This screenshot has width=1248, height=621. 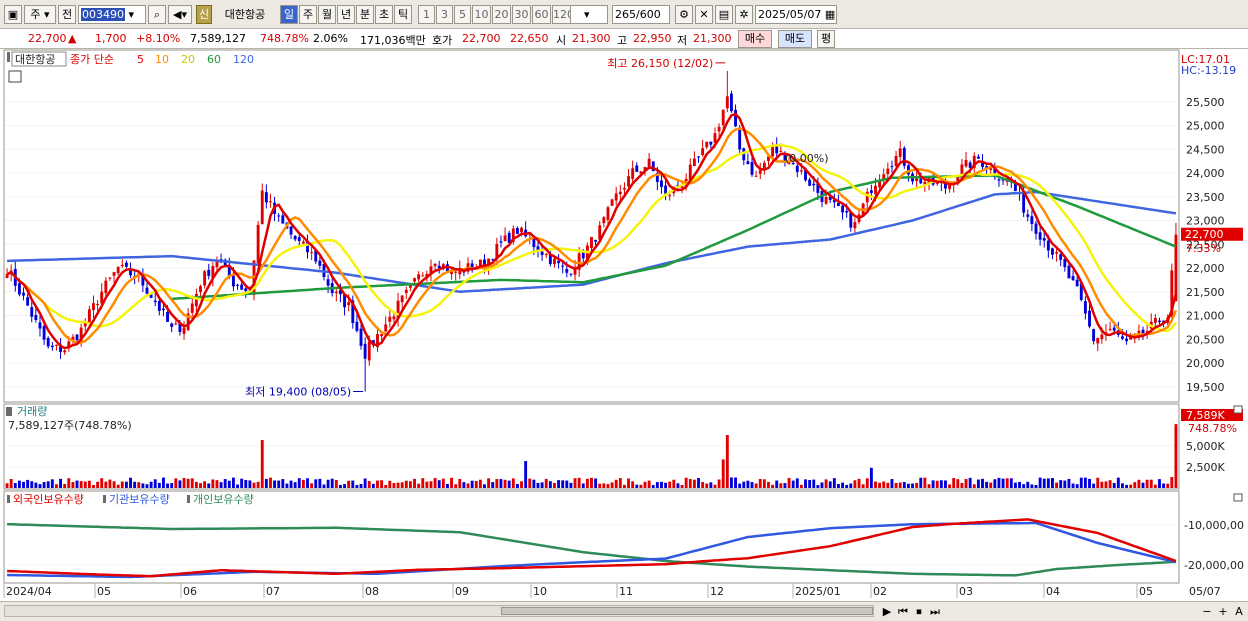 What do you see at coordinates (1239, 611) in the screenshot?
I see `chart-control-6: A` at bounding box center [1239, 611].